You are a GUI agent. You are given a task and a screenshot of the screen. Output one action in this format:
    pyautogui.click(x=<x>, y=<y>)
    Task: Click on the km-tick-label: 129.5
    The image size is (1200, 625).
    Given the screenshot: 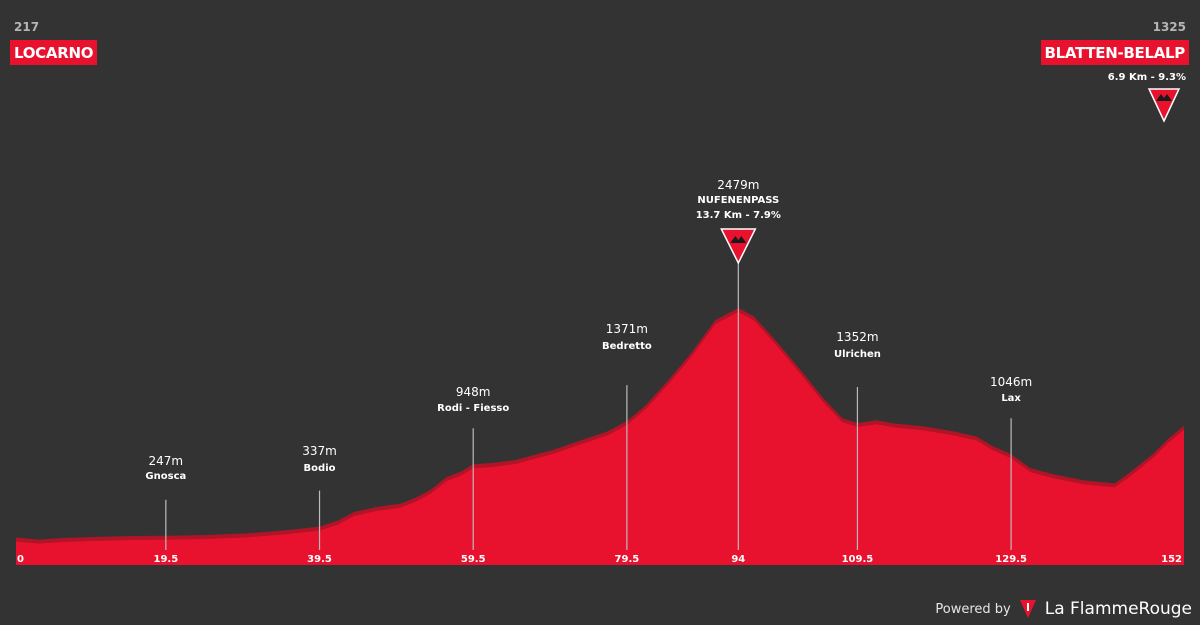 What is the action you would take?
    pyautogui.click(x=1011, y=559)
    